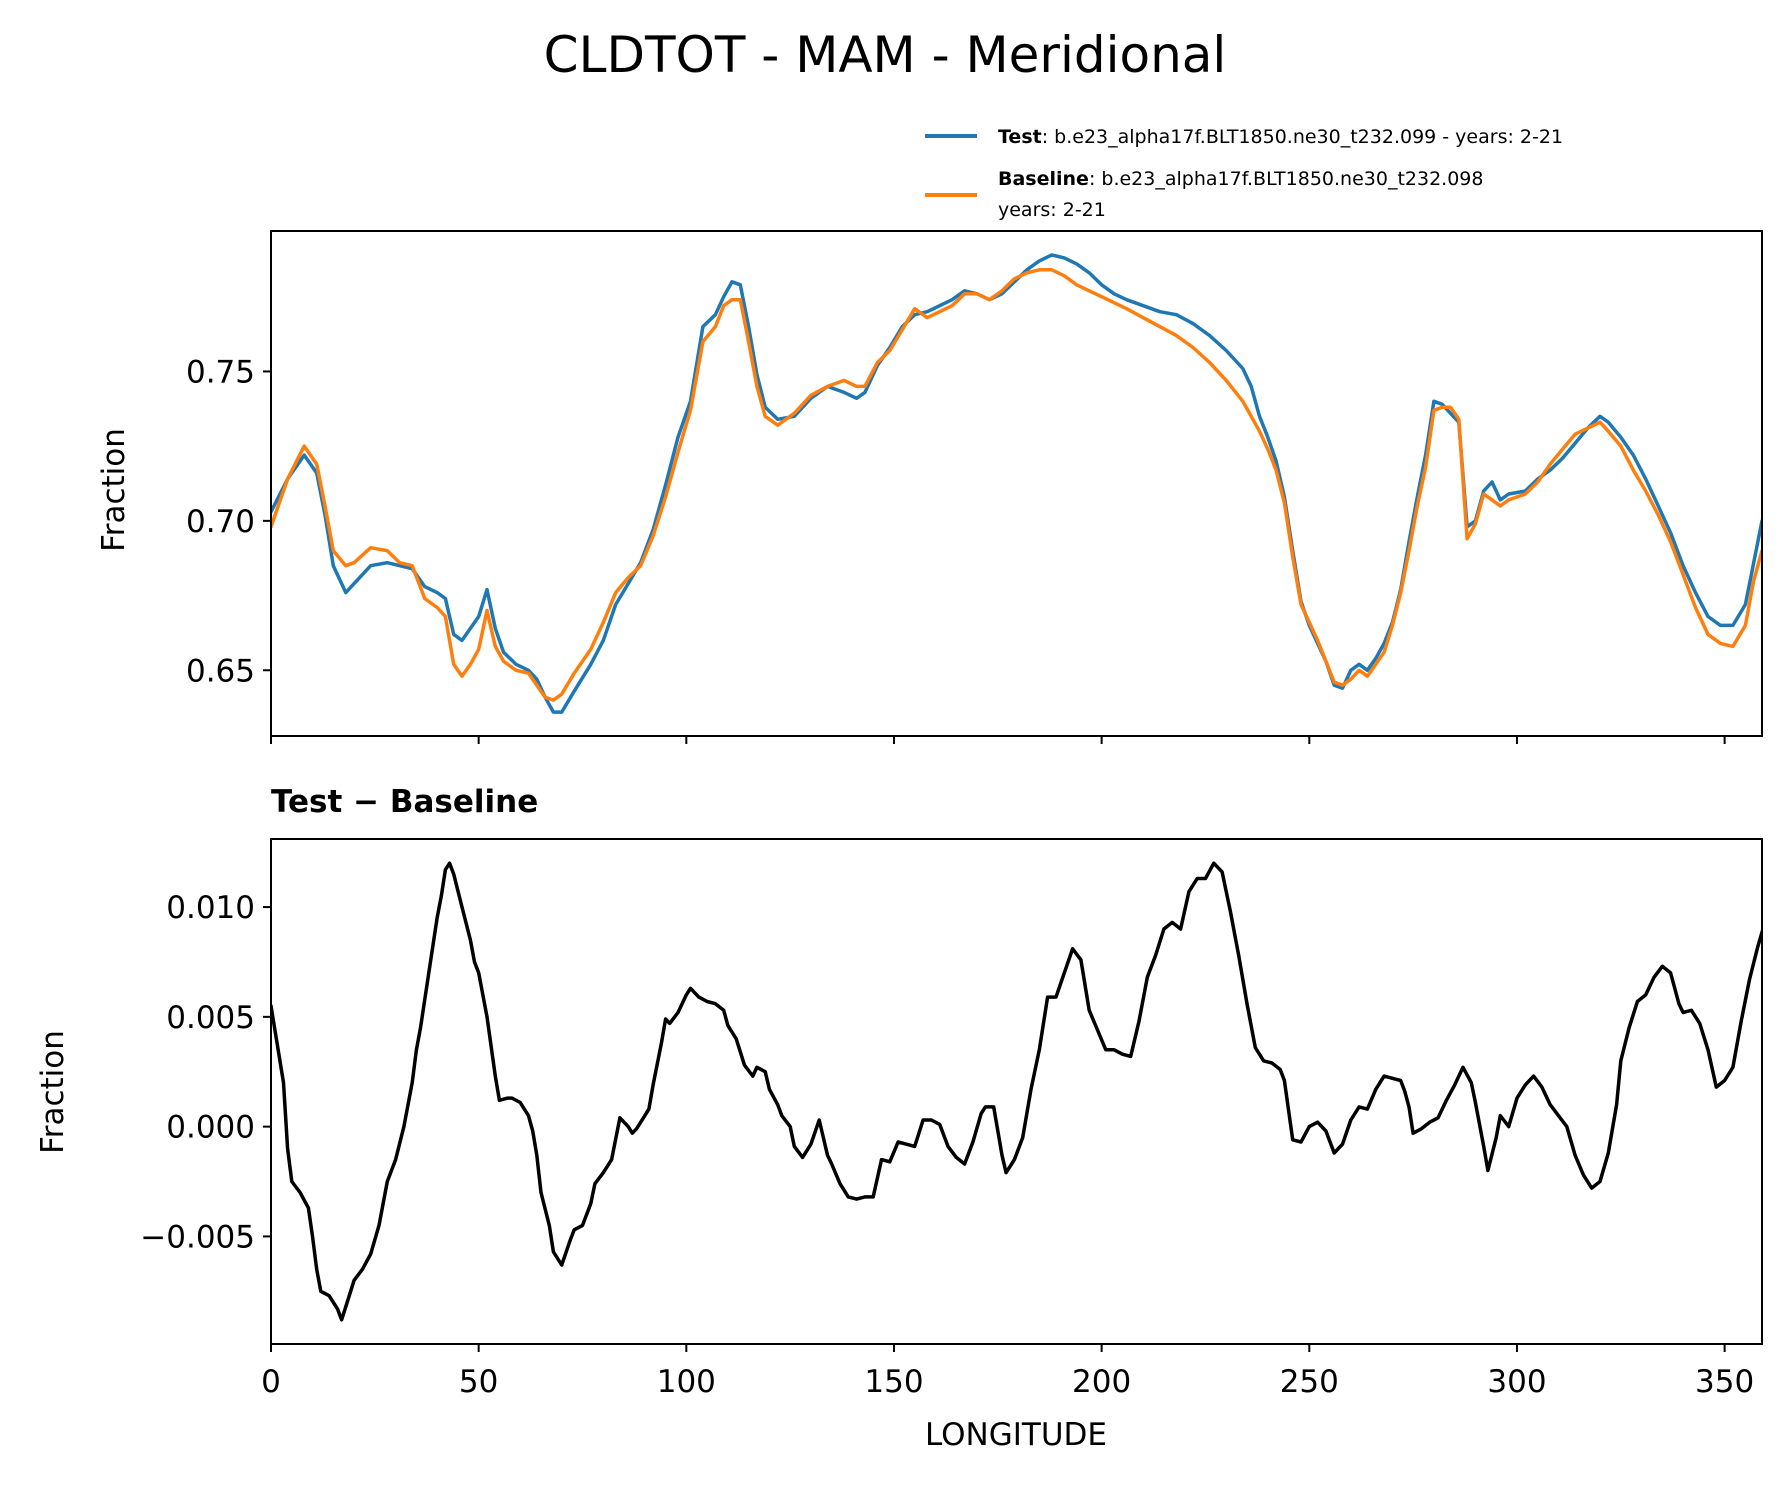 This screenshot has height=1496, width=1791. I want to click on legend-baseline-text: : b.e23_alpha17f.BLT1850.ne30_t232.098, so click(1286, 179).